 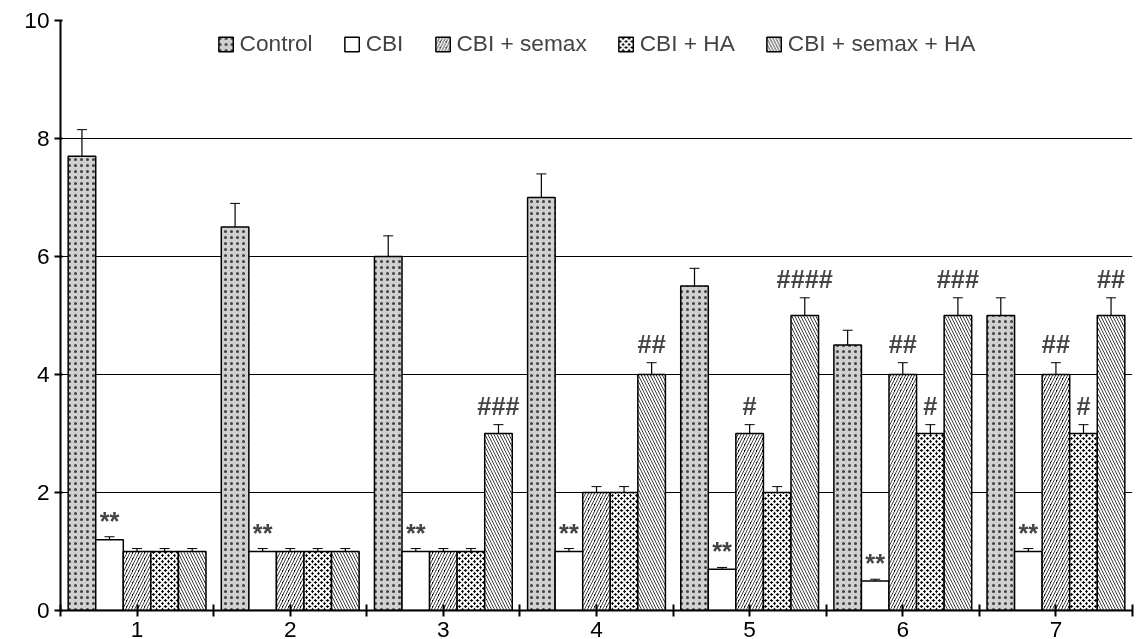 I want to click on legend-label: CBI + semax, so click(x=521, y=43).